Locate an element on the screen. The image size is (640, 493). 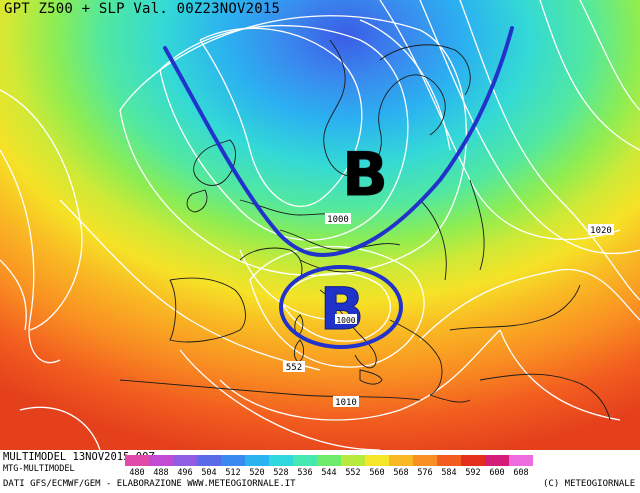
legend-entry: 512 is located at coordinates (233, 466).